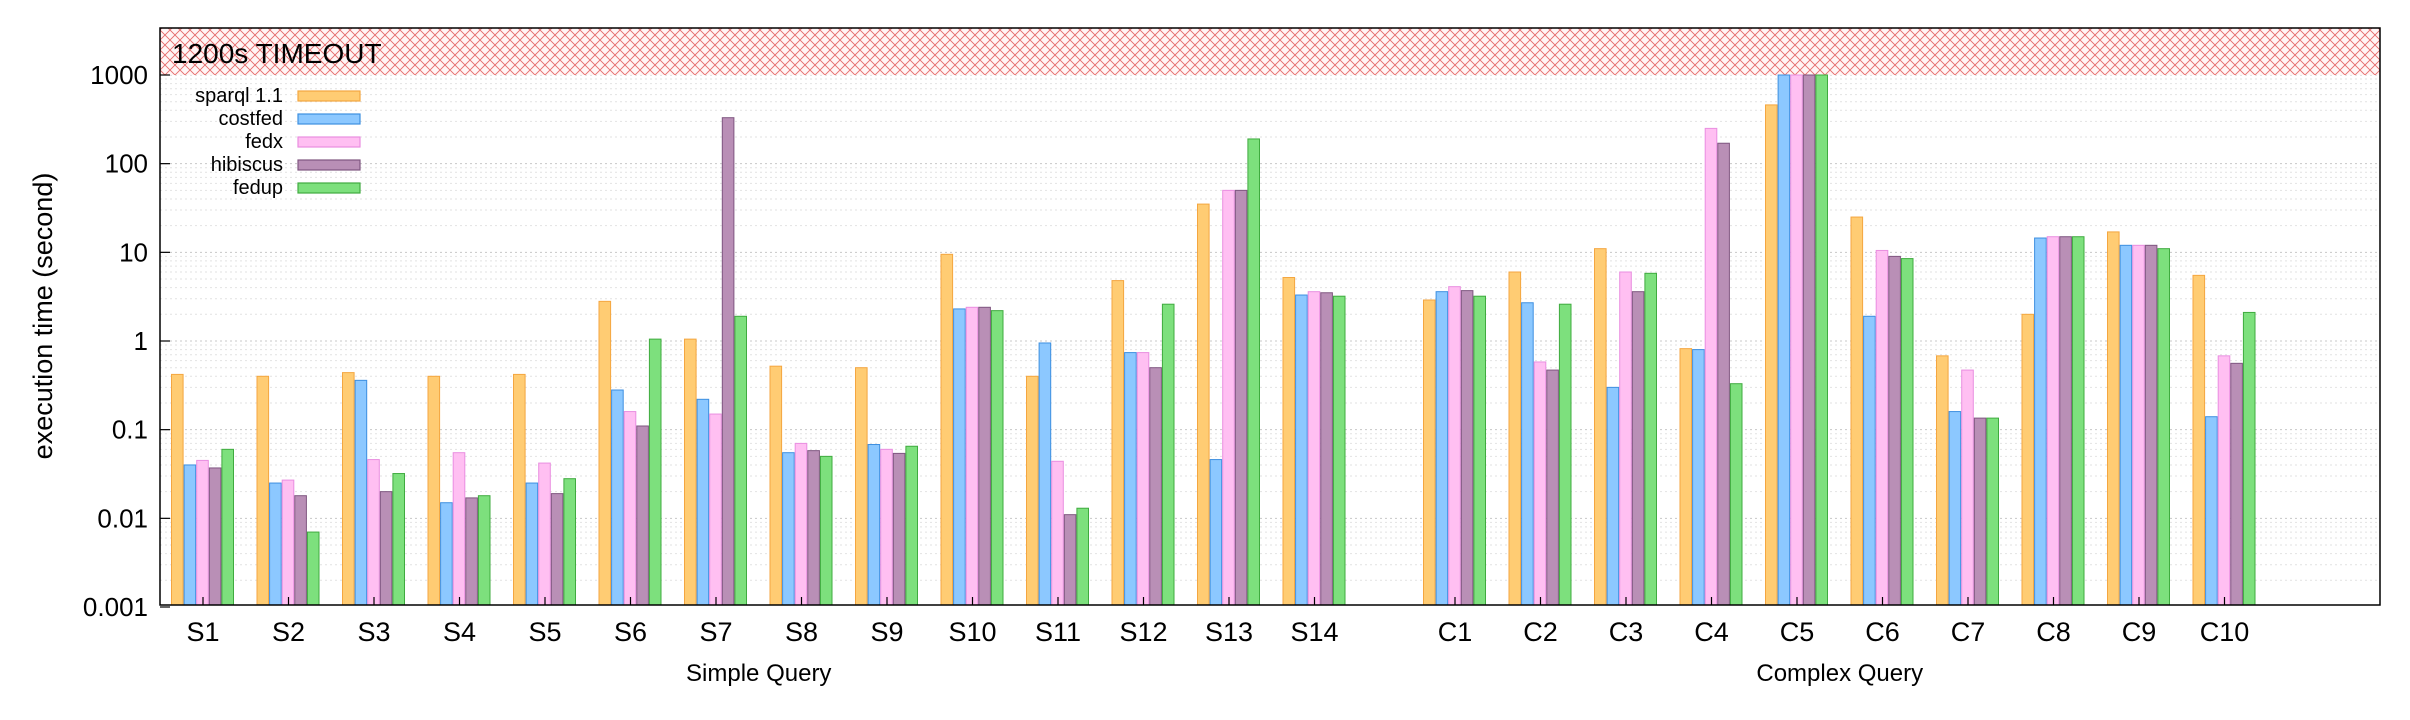 This screenshot has width=2410, height=720. I want to click on bar-c5-fedup, so click(1822, 340).